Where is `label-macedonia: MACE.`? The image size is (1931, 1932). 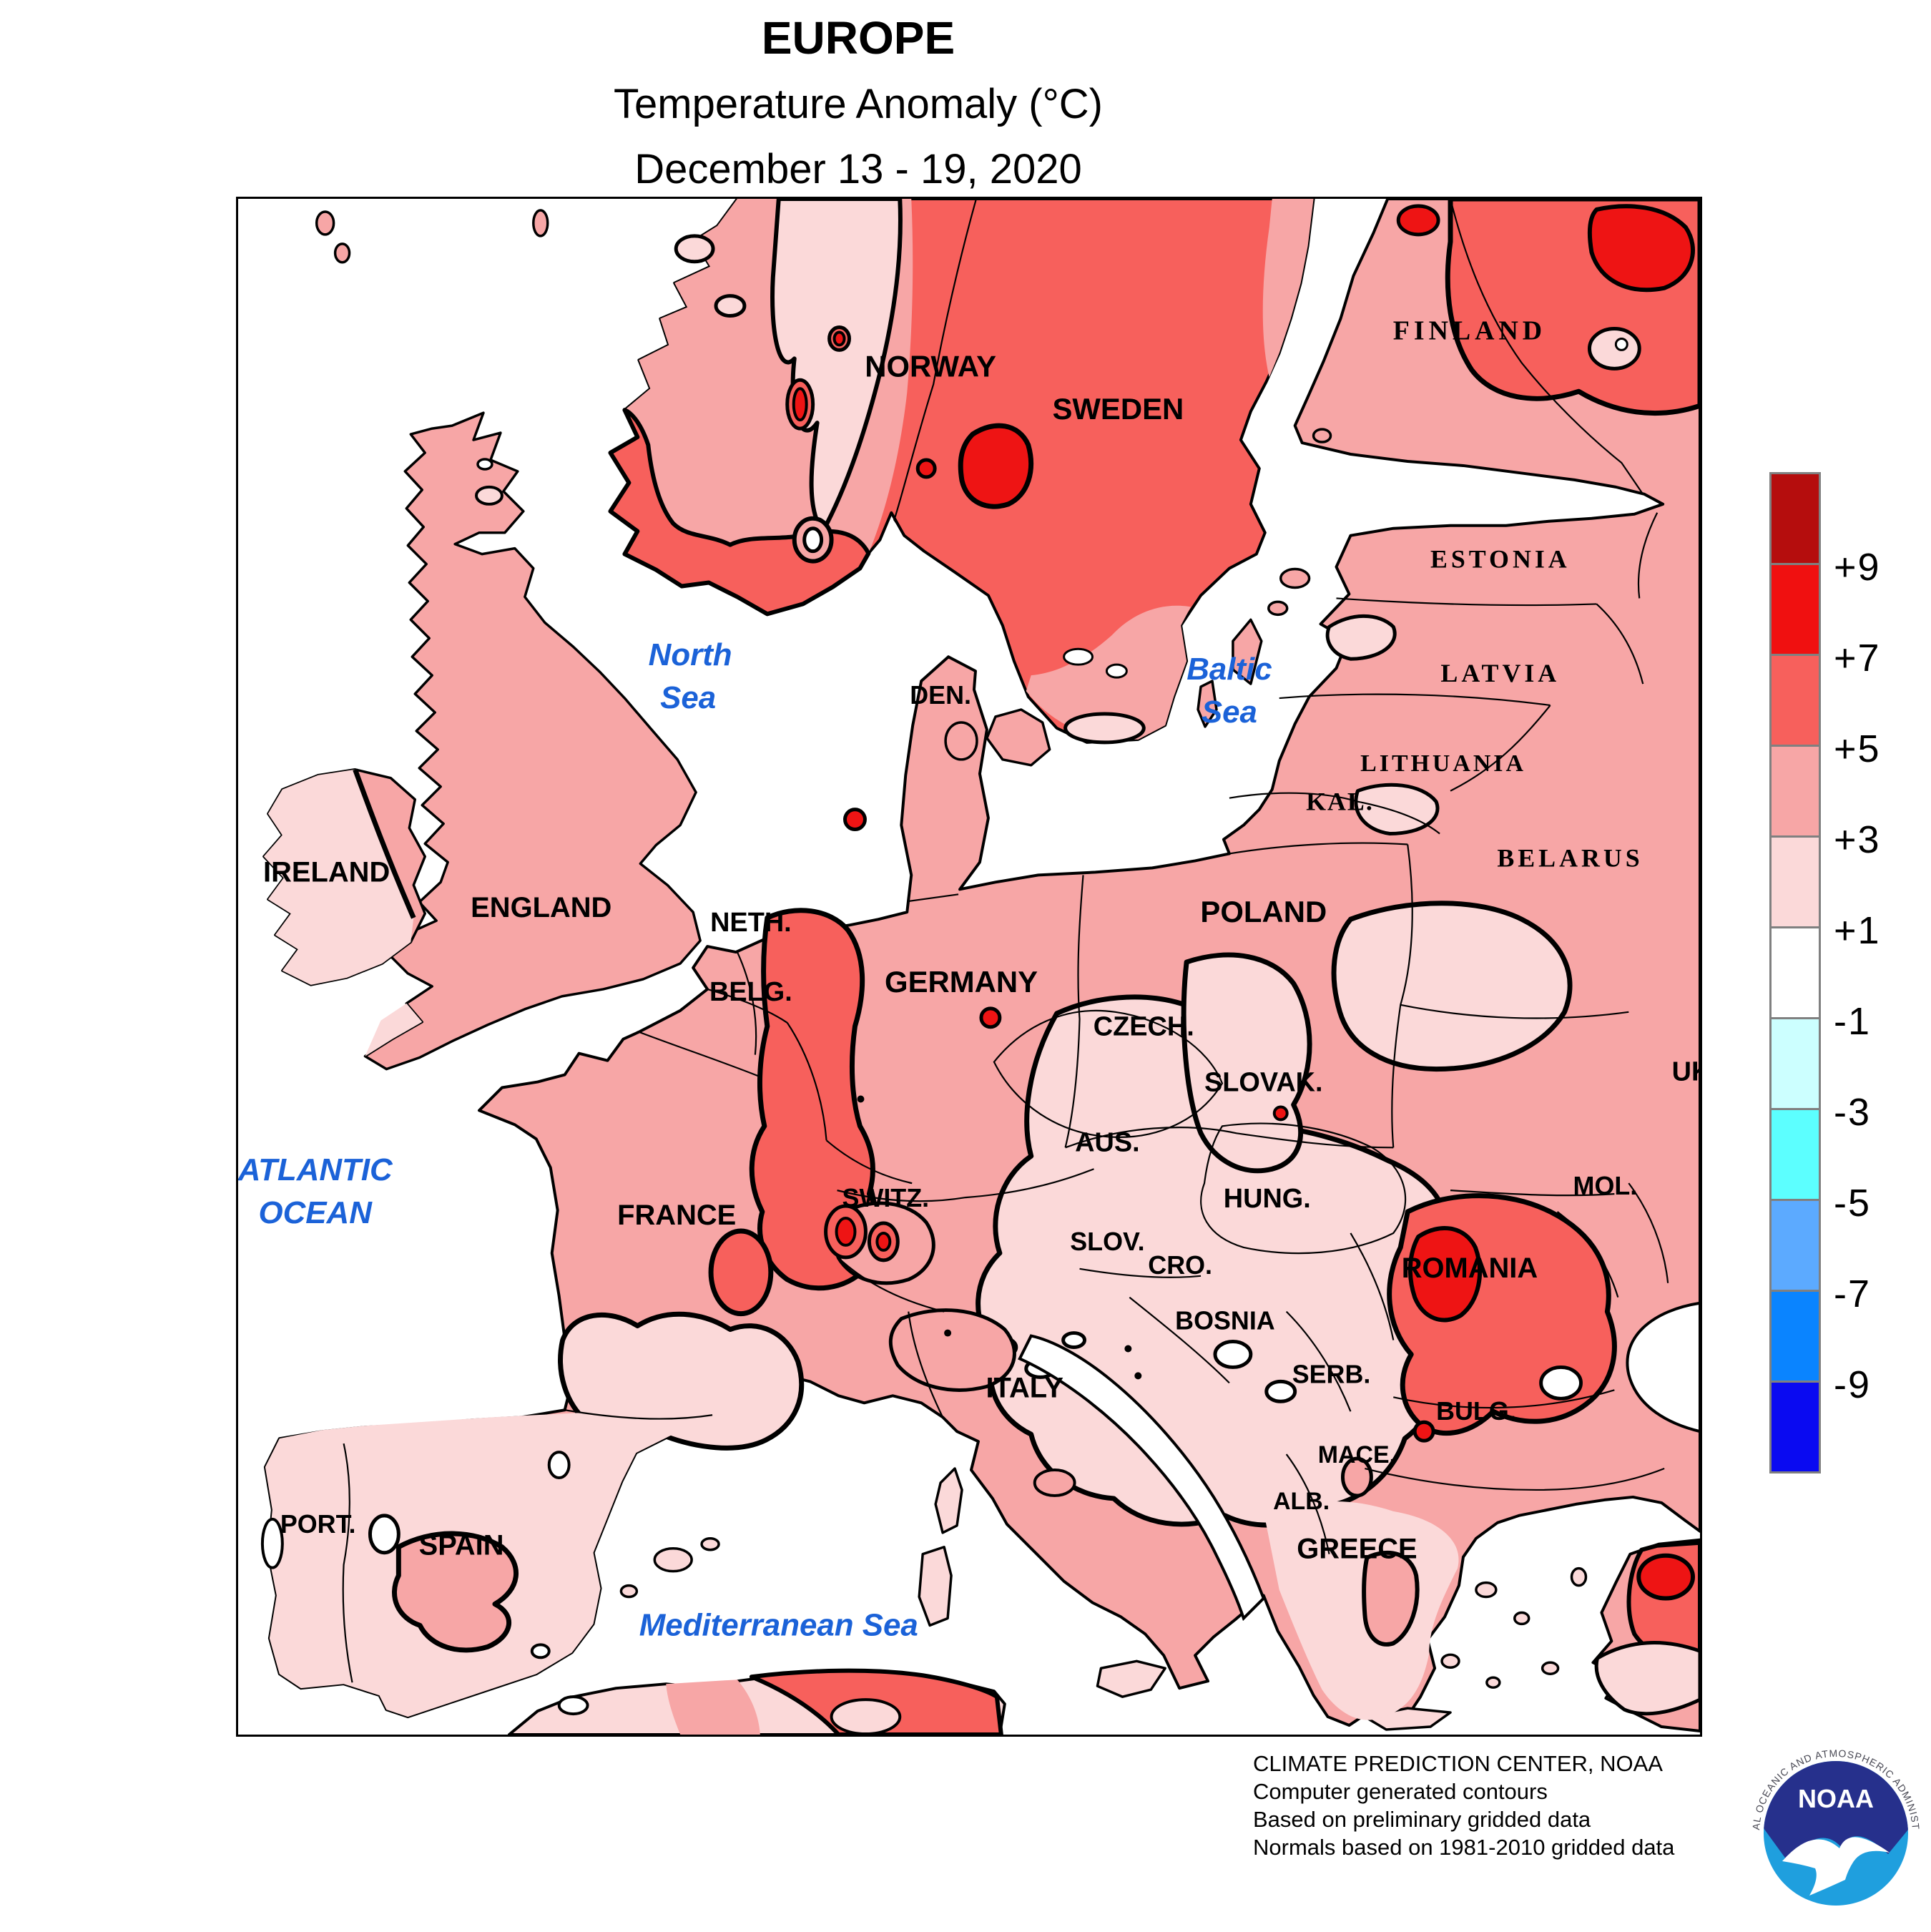
label-macedonia: MACE. is located at coordinates (1357, 1454).